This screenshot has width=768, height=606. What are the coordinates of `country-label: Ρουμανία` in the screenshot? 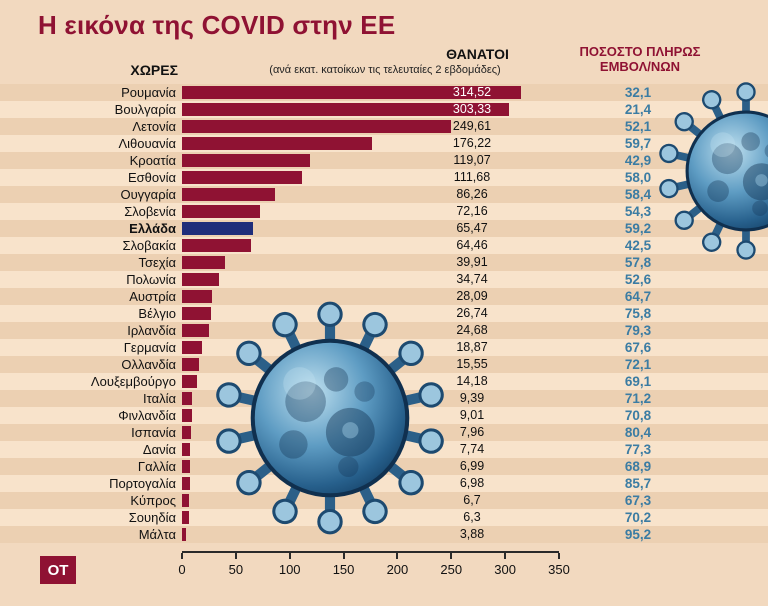 It's located at (148, 92).